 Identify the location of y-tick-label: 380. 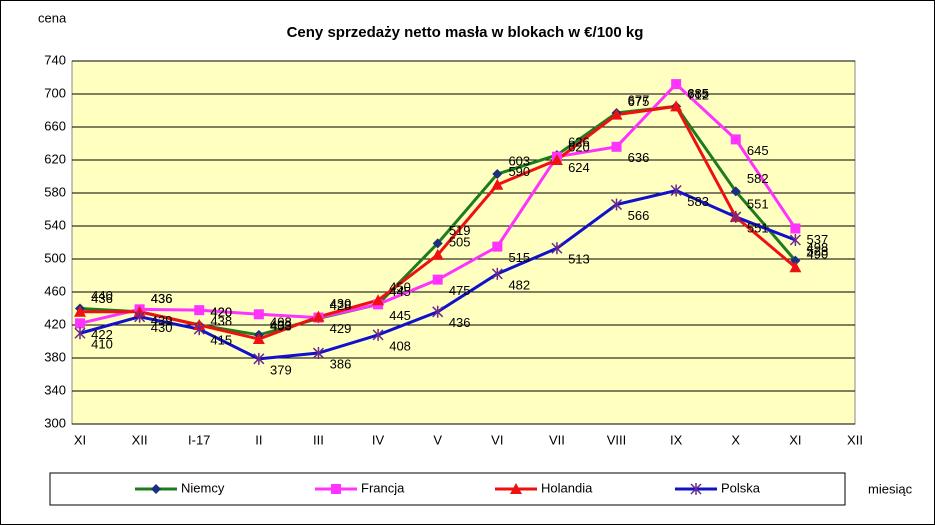
(55, 356).